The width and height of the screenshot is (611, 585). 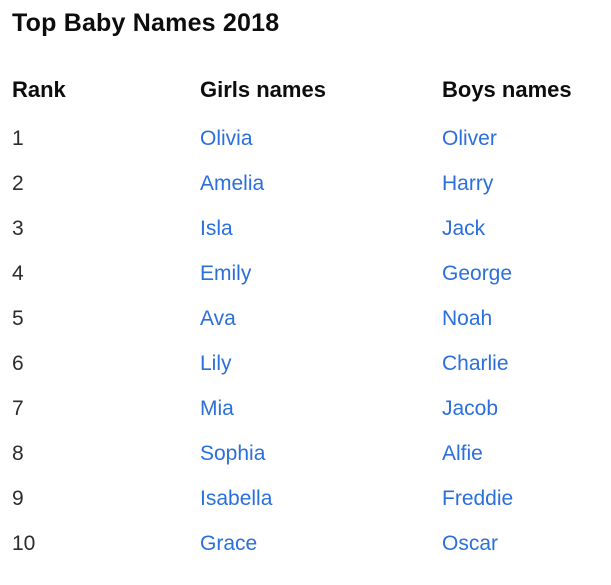 What do you see at coordinates (304, 285) in the screenshot?
I see `table-row: 4 Emily George` at bounding box center [304, 285].